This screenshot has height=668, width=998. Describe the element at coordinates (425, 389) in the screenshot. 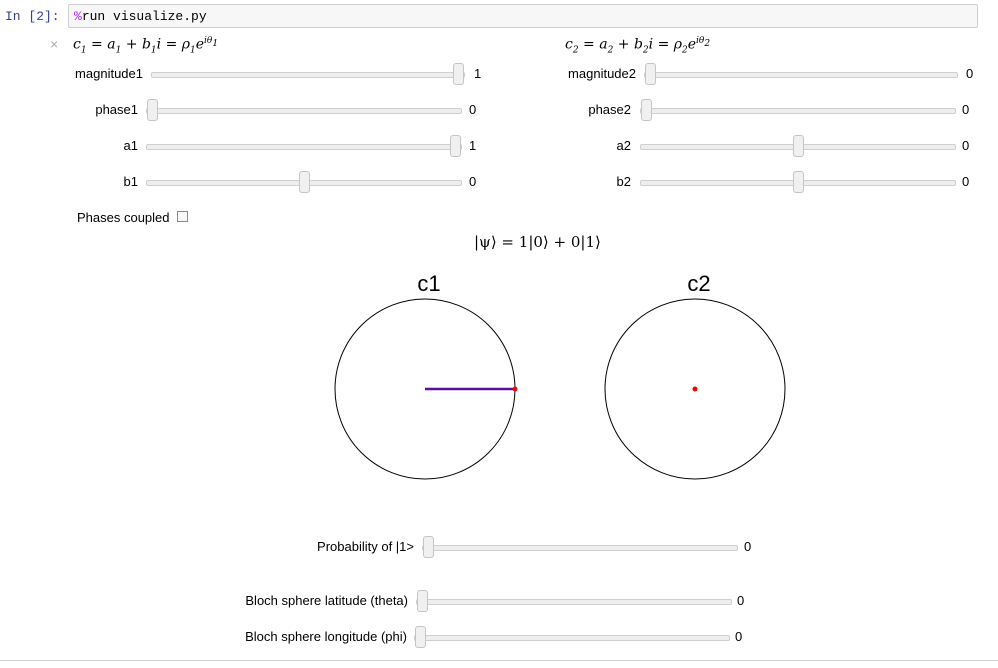

I see `unit-circle-c1` at that location.